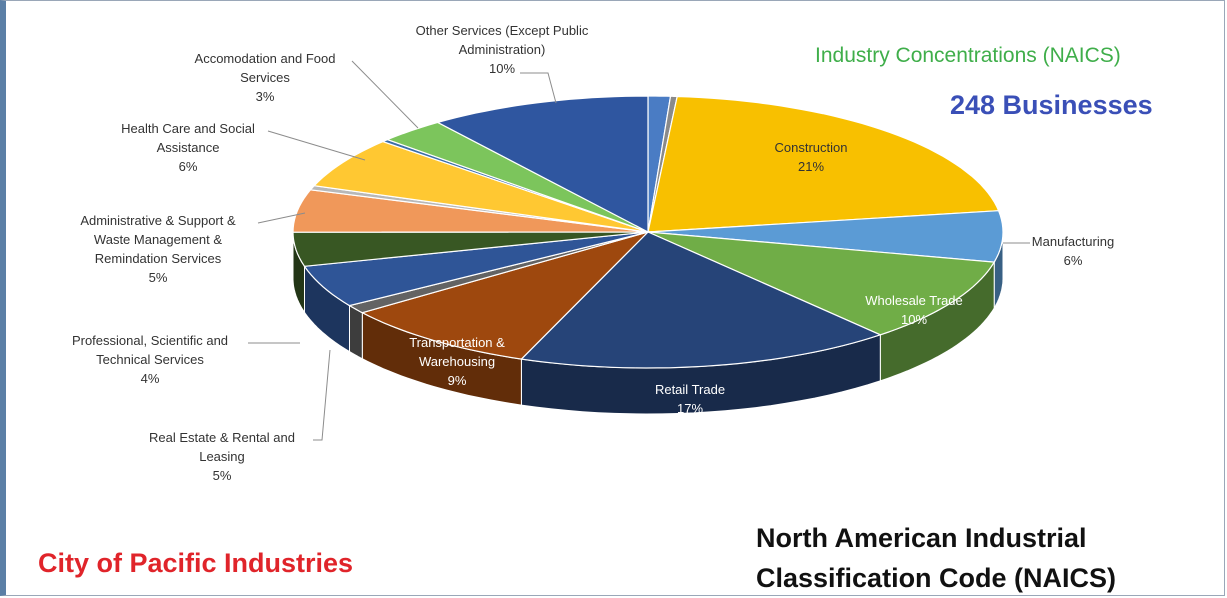 Image resolution: width=1227 pixels, height=598 pixels. What do you see at coordinates (936, 538) in the screenshot?
I see `naics-heading-line1: North American Industrial` at bounding box center [936, 538].